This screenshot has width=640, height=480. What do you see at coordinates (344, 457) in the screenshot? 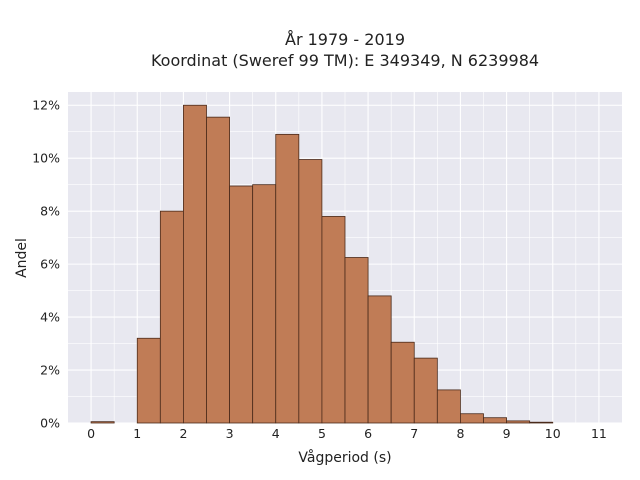
I see `x-axis-label: Vågperiod (s)` at bounding box center [344, 457].